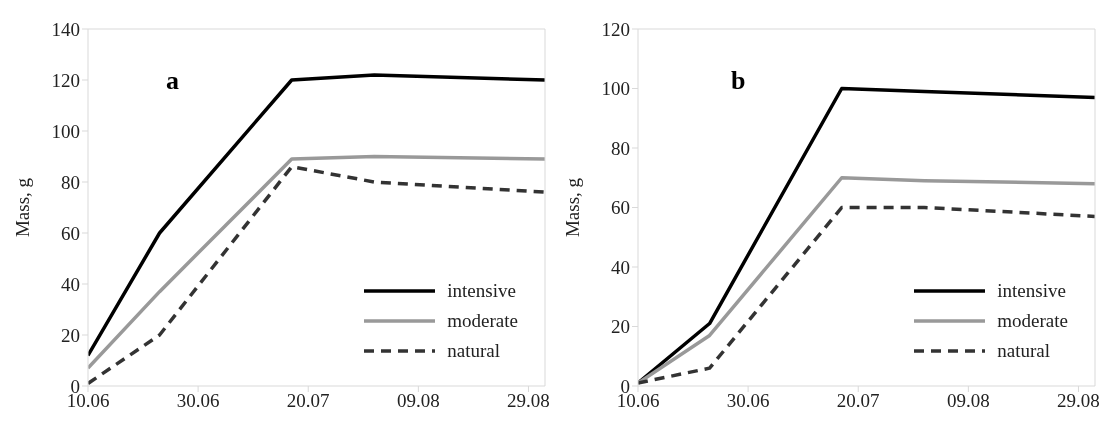 This screenshot has width=1120, height=428. I want to click on y-tick-label: 140, so click(65, 29).